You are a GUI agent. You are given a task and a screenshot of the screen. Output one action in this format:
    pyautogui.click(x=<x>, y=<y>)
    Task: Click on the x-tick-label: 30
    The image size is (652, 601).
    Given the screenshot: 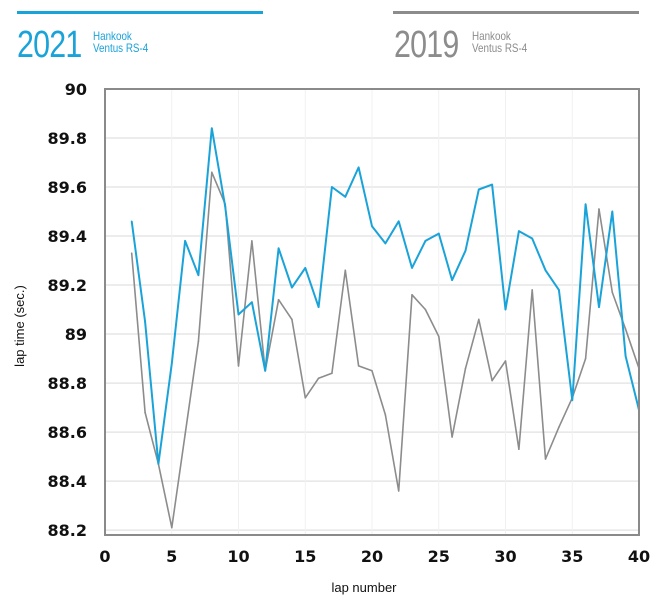 What is the action you would take?
    pyautogui.click(x=505, y=556)
    